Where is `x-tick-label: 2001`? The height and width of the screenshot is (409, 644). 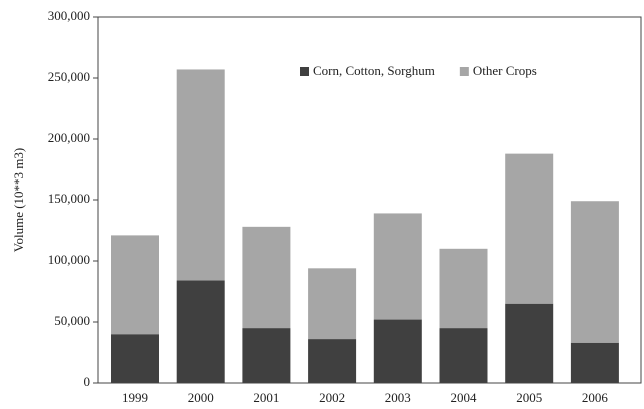
x-tick-label: 2001 is located at coordinates (266, 397).